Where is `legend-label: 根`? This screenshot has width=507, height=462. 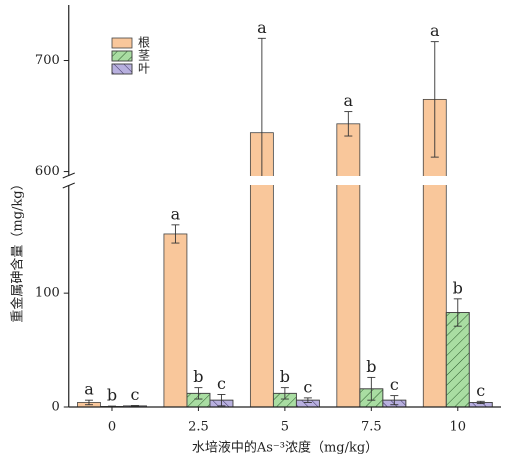 legend-label: 根 is located at coordinates (144, 43).